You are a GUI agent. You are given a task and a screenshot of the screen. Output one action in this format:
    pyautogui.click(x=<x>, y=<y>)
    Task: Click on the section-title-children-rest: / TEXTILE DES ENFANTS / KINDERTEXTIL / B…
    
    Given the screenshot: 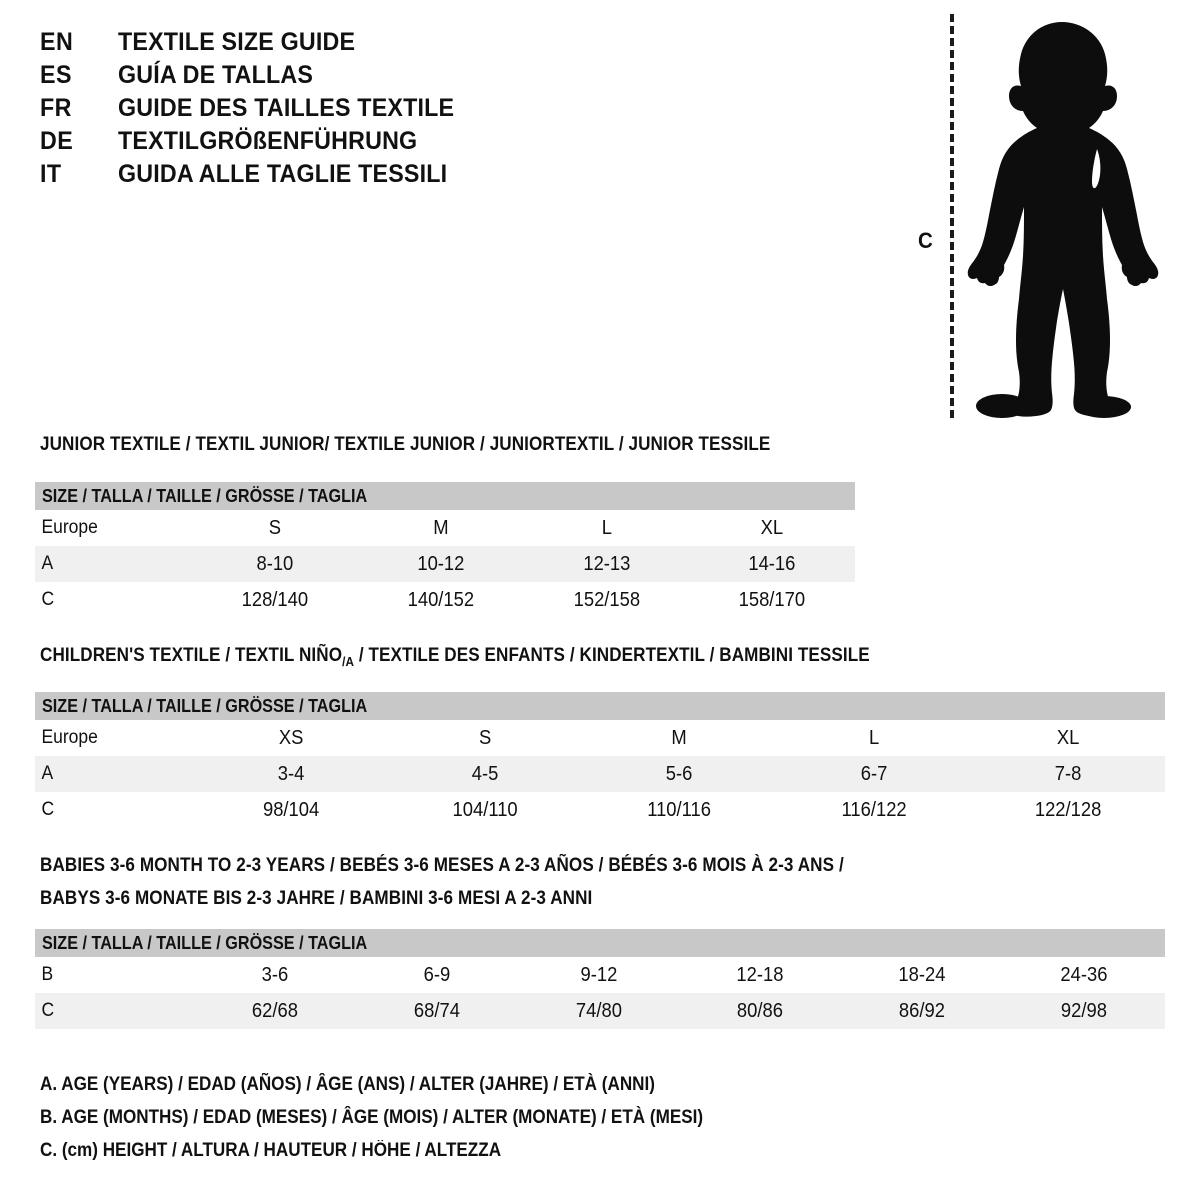 What is the action you would take?
    pyautogui.click(x=611, y=655)
    